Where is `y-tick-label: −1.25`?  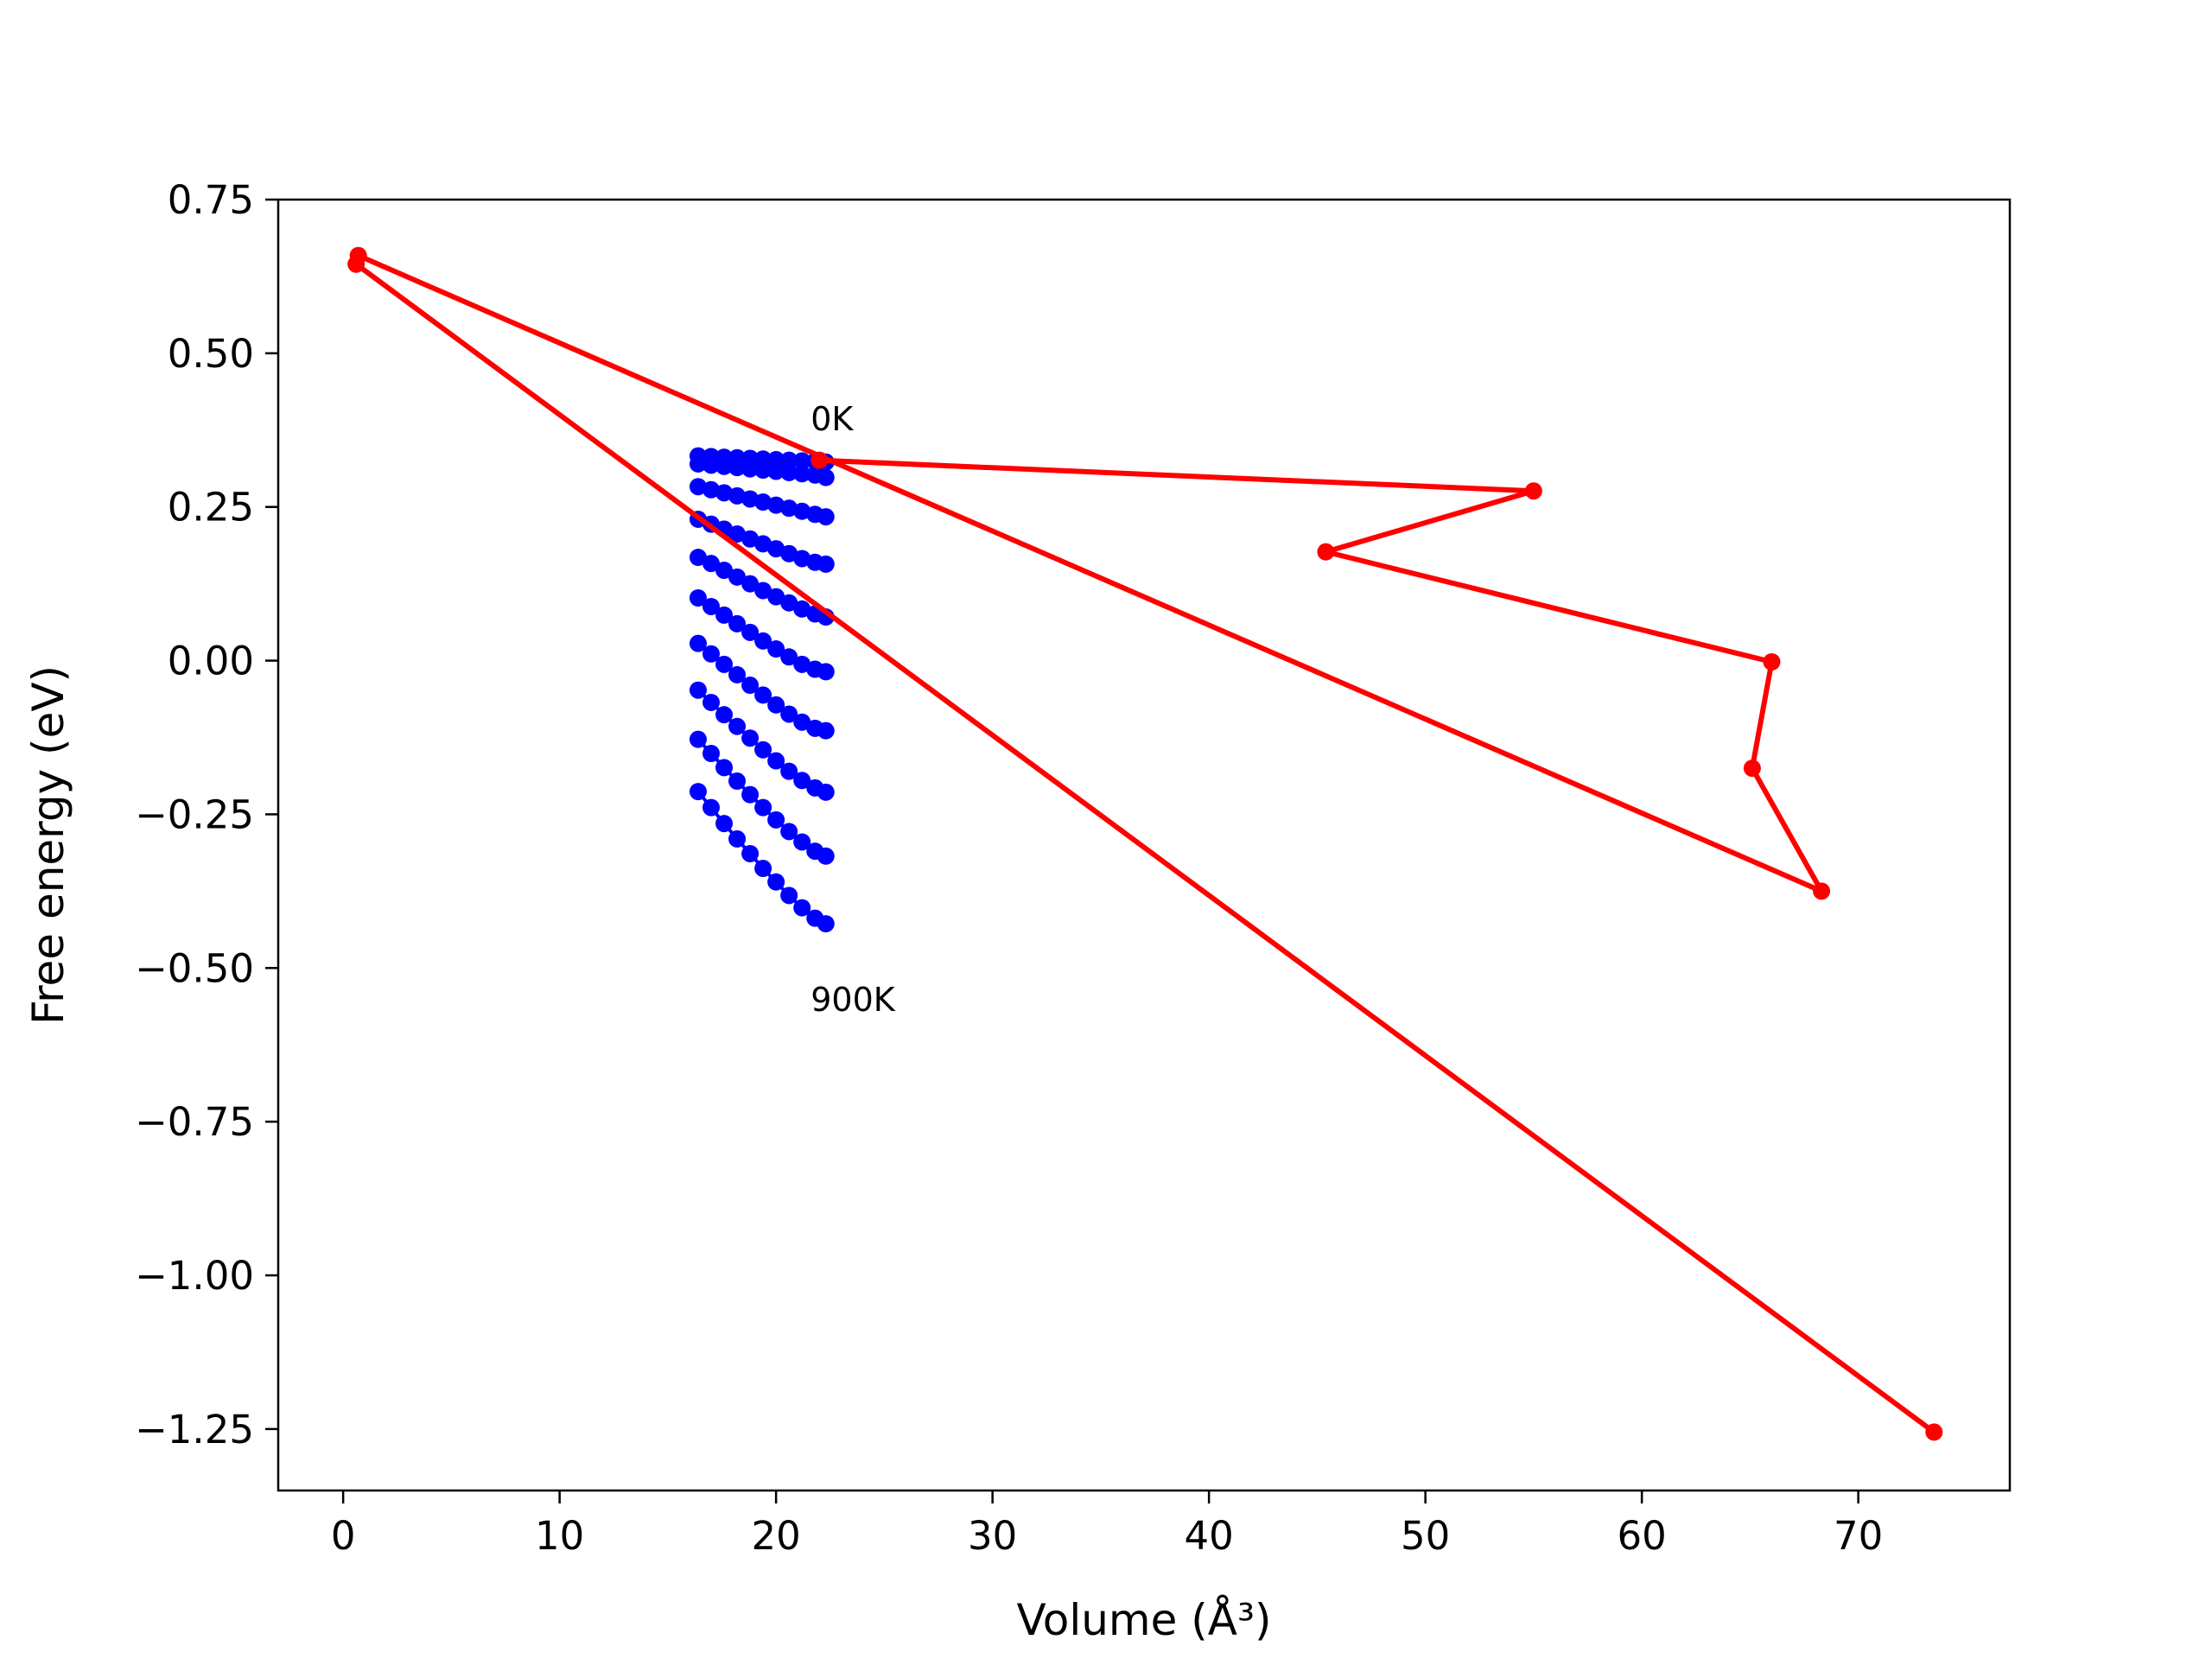 y-tick-label: −1.25 is located at coordinates (194, 1429).